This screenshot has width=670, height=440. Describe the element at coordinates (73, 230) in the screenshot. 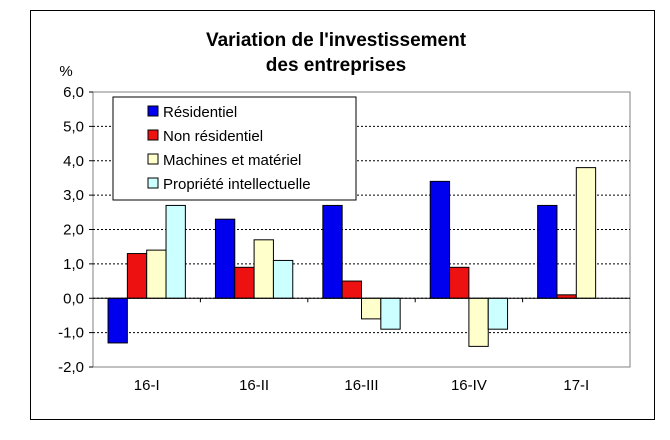

I see `y-tick-label: 2,0` at that location.